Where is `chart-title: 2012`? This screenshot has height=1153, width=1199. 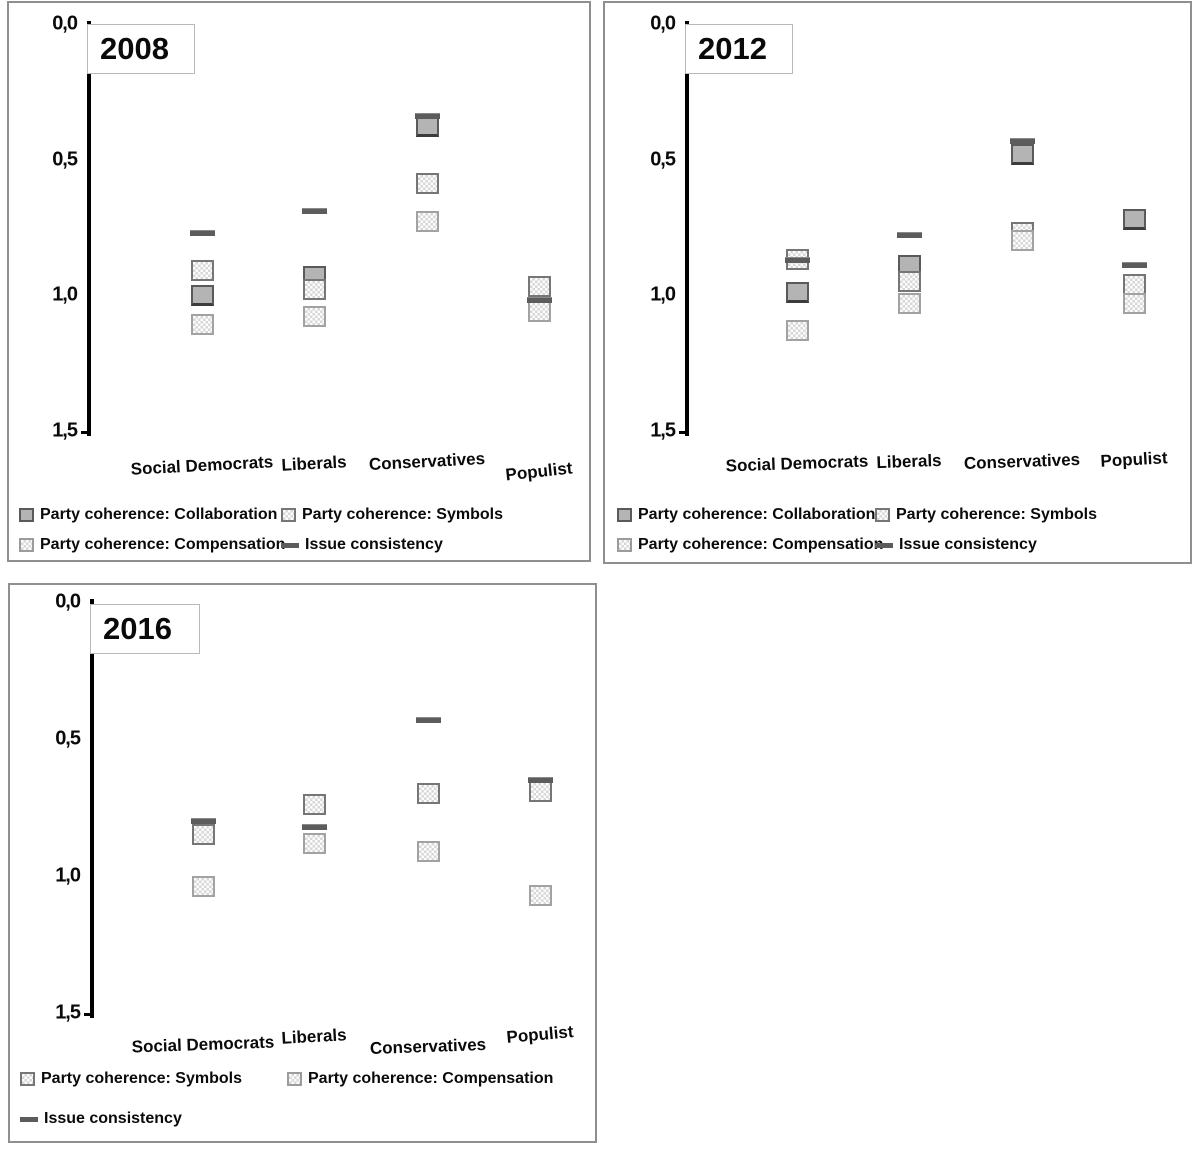 chart-title: 2012 is located at coordinates (739, 49).